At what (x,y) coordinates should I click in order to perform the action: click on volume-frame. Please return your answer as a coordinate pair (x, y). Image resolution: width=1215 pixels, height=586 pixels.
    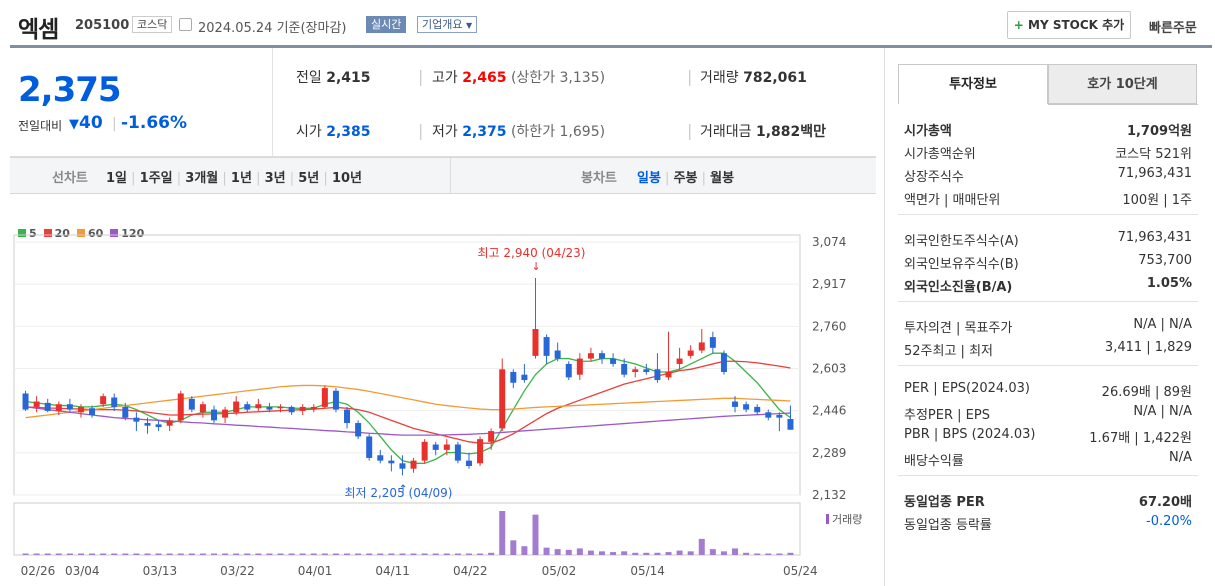
    Looking at the image, I should click on (407, 529).